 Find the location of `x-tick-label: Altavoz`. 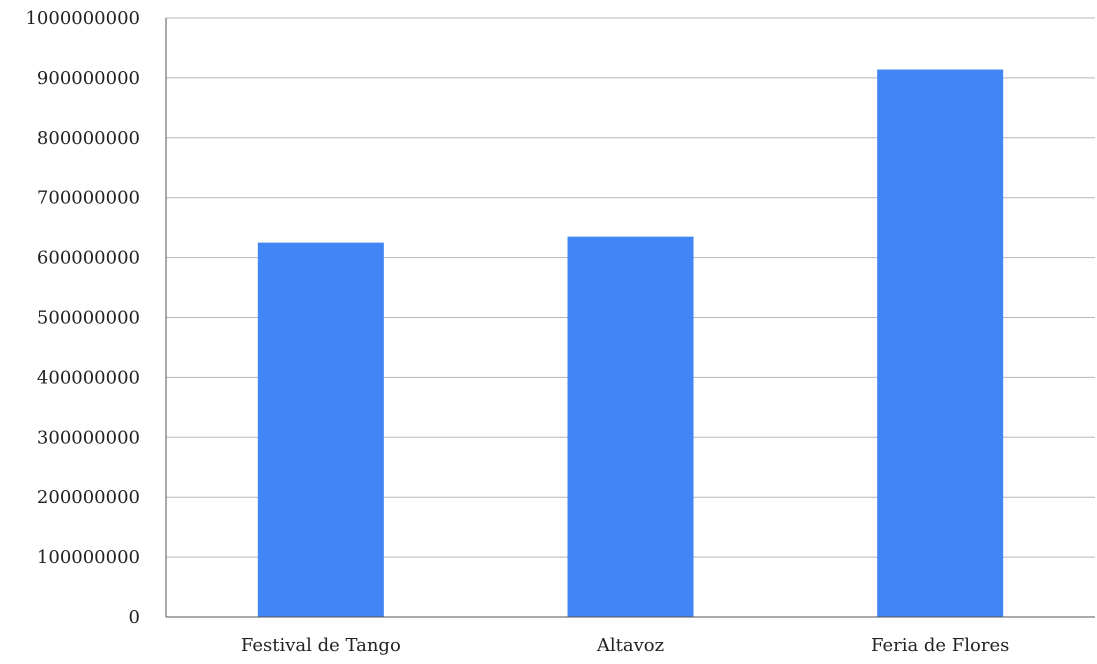

x-tick-label: Altavoz is located at coordinates (630, 645).